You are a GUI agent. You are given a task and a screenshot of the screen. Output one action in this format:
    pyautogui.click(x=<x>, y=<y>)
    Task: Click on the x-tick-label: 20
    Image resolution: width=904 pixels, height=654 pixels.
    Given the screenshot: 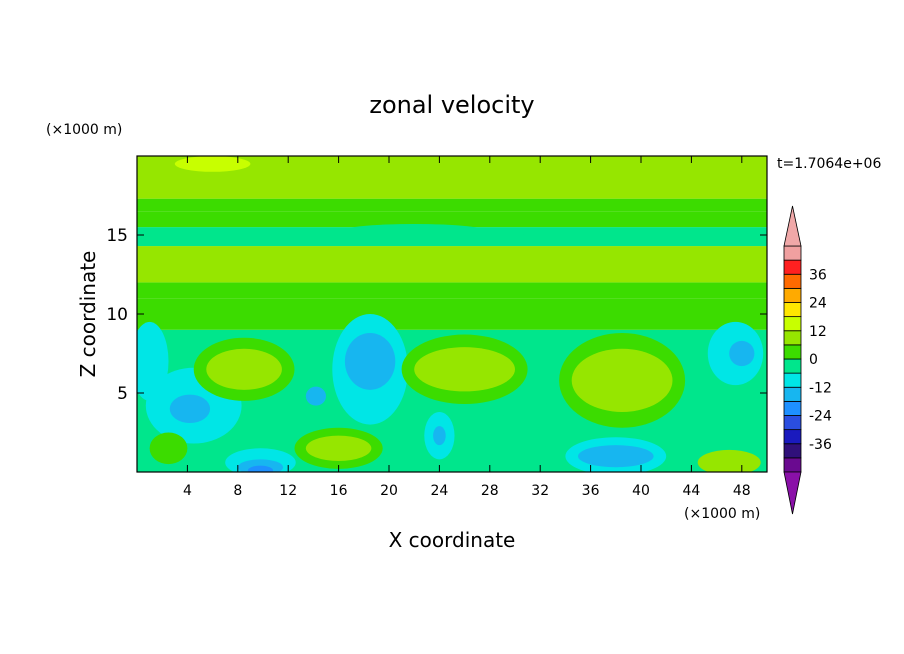 What is the action you would take?
    pyautogui.click(x=389, y=491)
    